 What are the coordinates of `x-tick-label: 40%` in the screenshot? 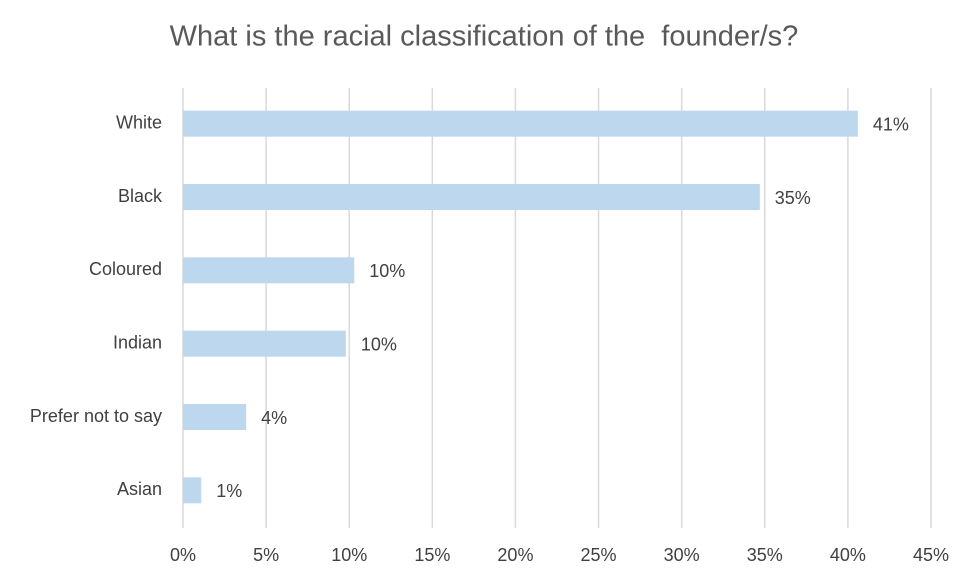 It's located at (848, 555).